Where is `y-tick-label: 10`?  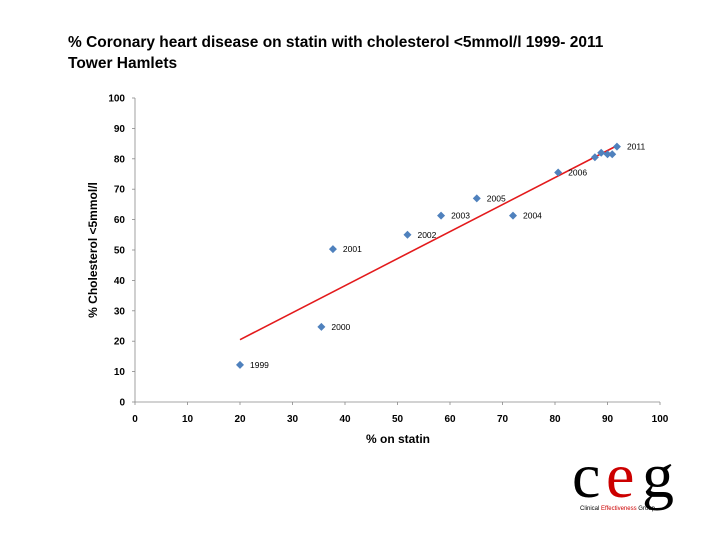
y-tick-label: 10 is located at coordinates (120, 372).